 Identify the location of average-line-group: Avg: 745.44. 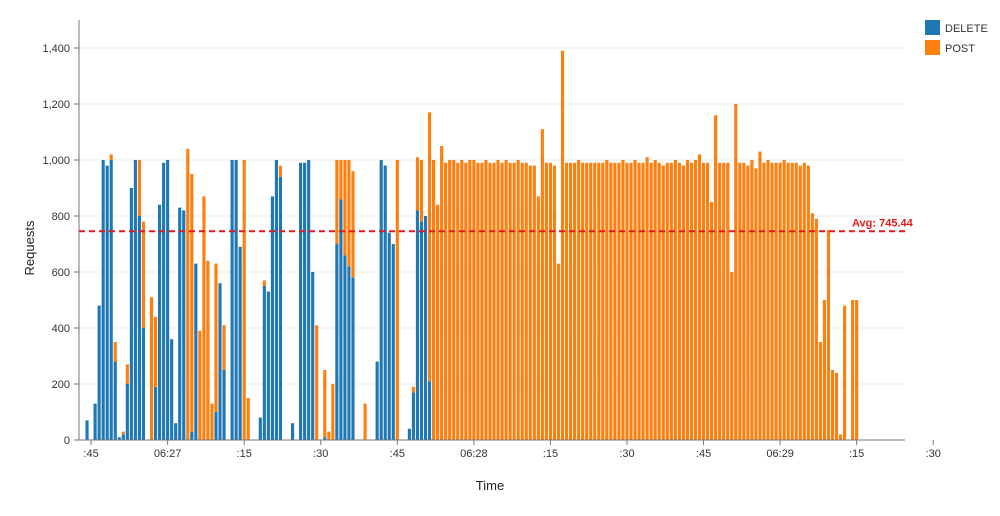
(496, 225).